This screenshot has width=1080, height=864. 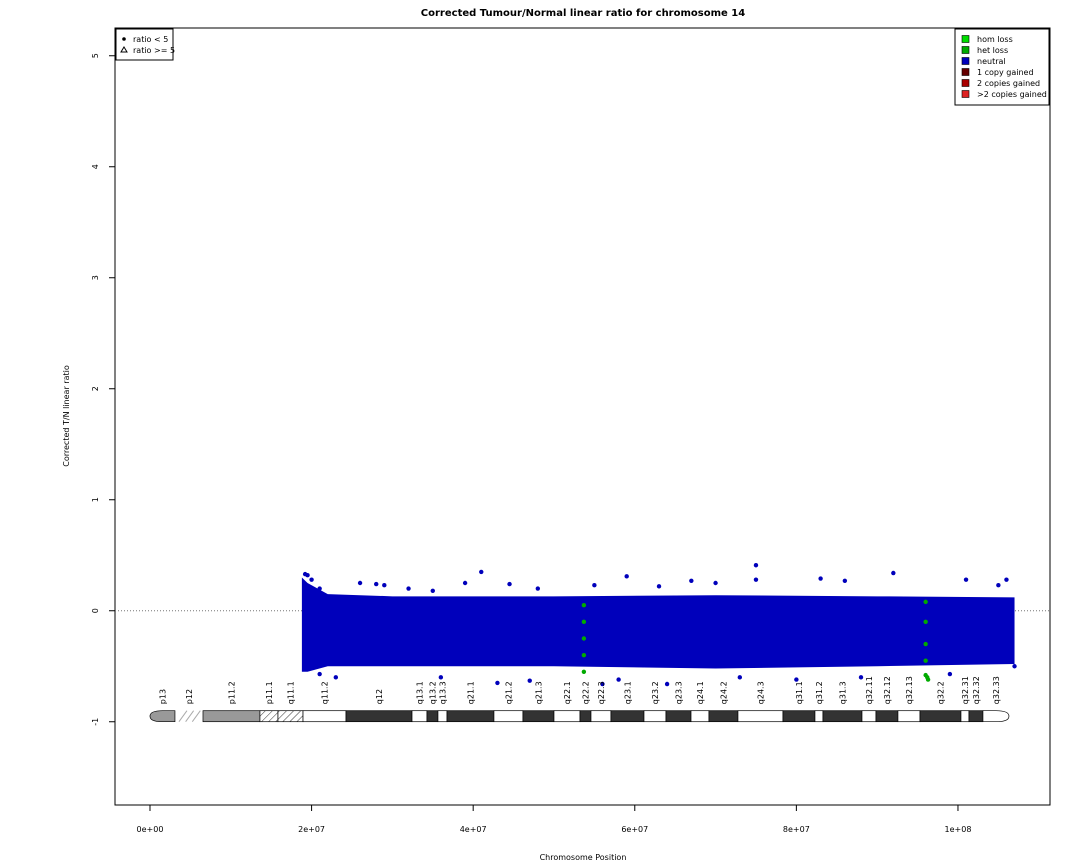 I want to click on band-label: q23.3, so click(x=678, y=692).